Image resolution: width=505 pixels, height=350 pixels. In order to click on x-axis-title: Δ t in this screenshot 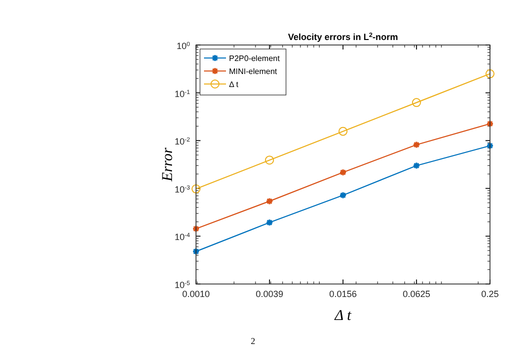, I will do `click(343, 316)`.